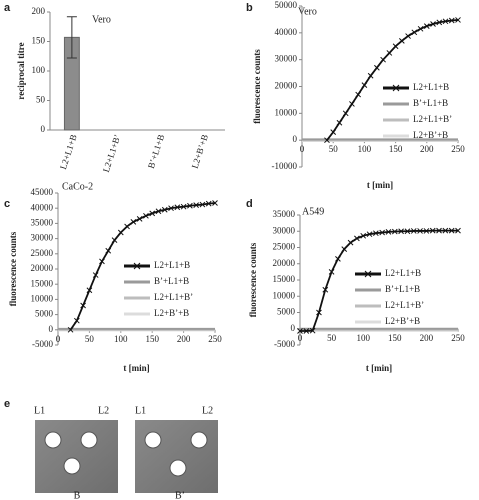 The image size is (479, 500). I want to click on y-tick-label: 5000, so click(44, 314).